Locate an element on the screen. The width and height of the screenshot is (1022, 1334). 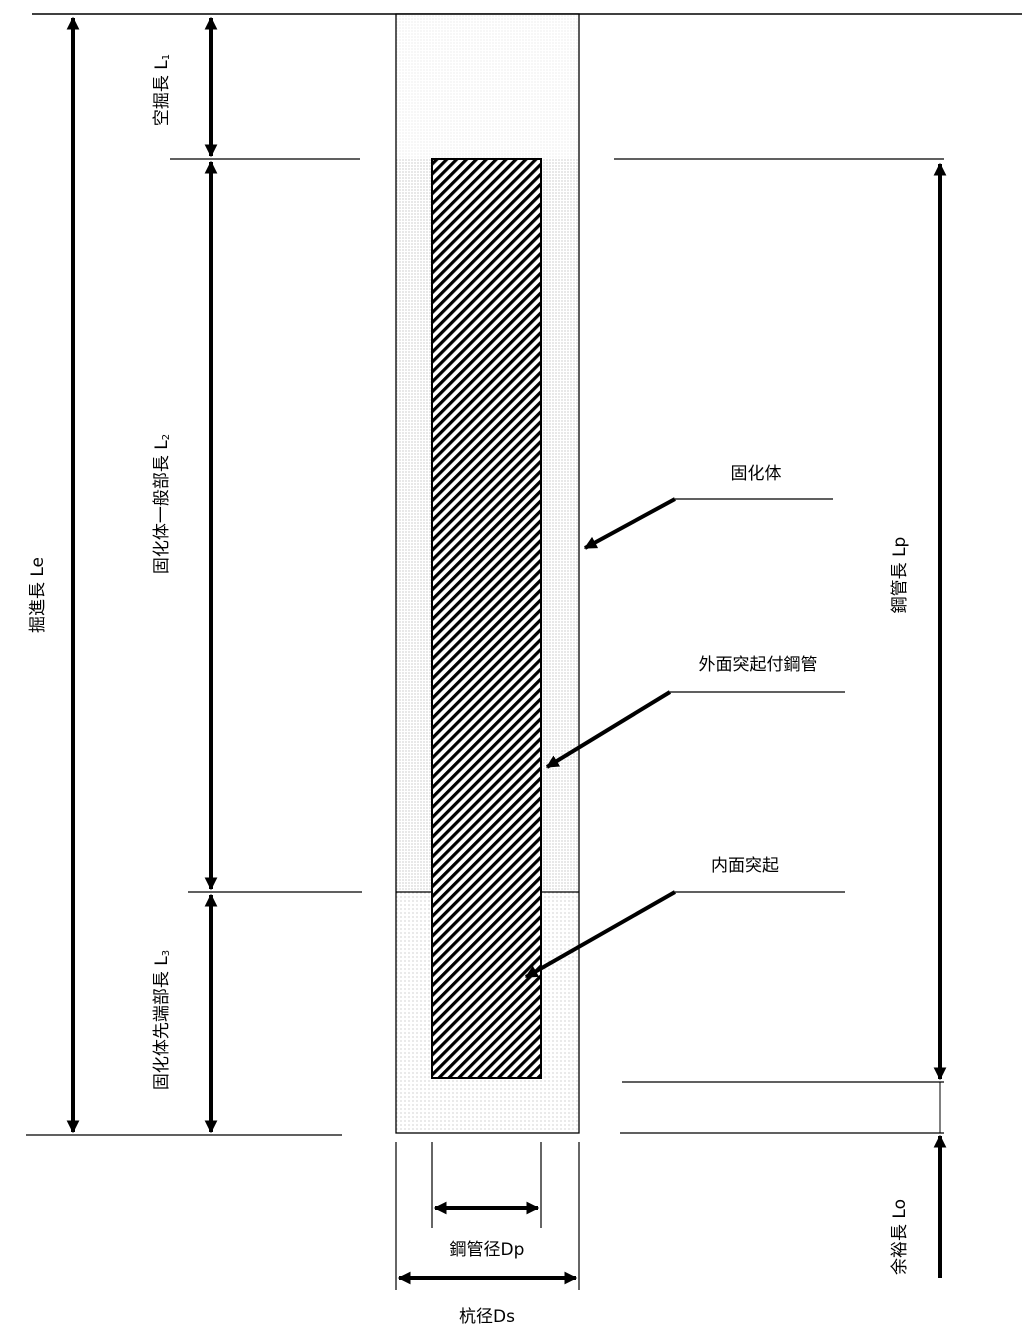
general-section-label-main: 固化体一般部長 L is located at coordinates (162, 507).